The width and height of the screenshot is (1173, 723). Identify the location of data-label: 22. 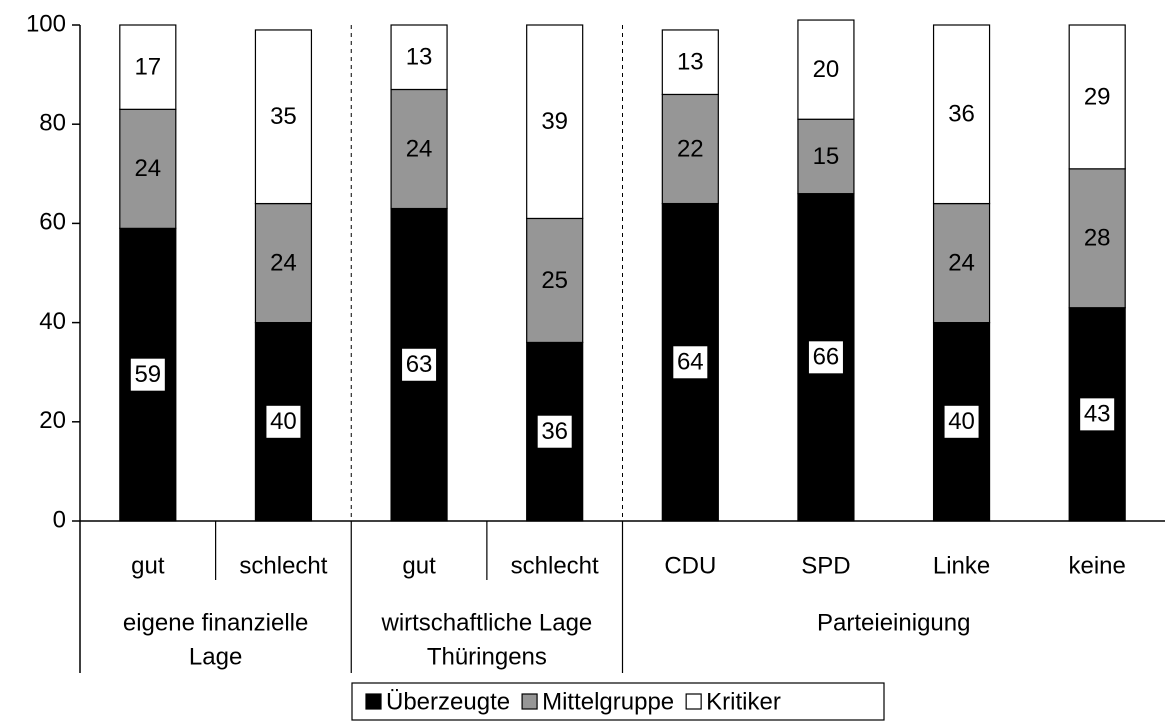
(690, 148).